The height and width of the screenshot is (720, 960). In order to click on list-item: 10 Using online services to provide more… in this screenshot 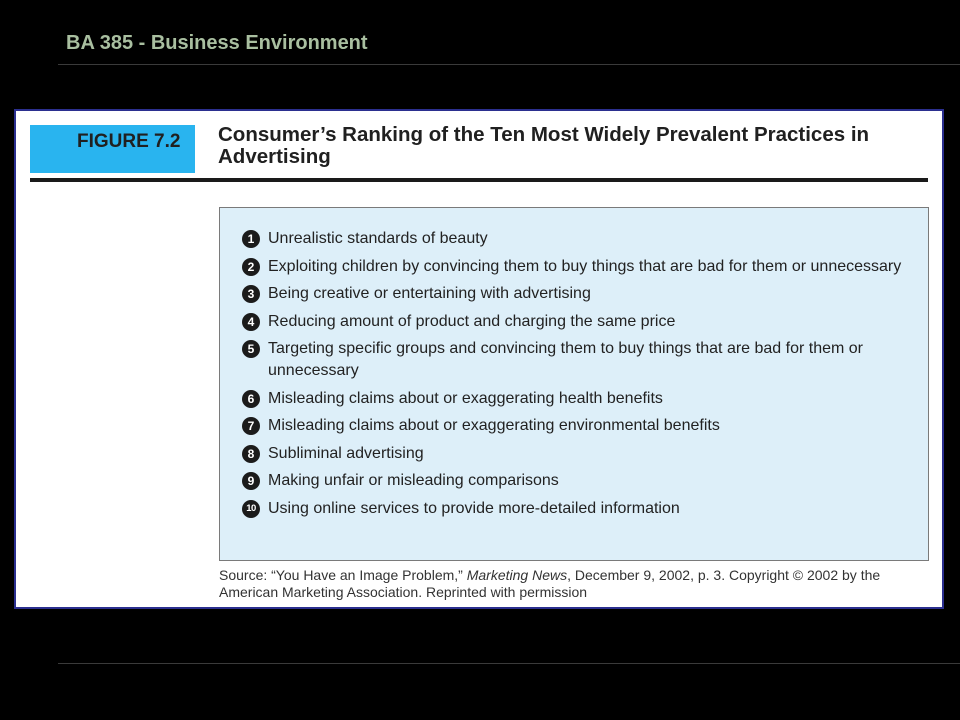, I will do `click(577, 509)`.